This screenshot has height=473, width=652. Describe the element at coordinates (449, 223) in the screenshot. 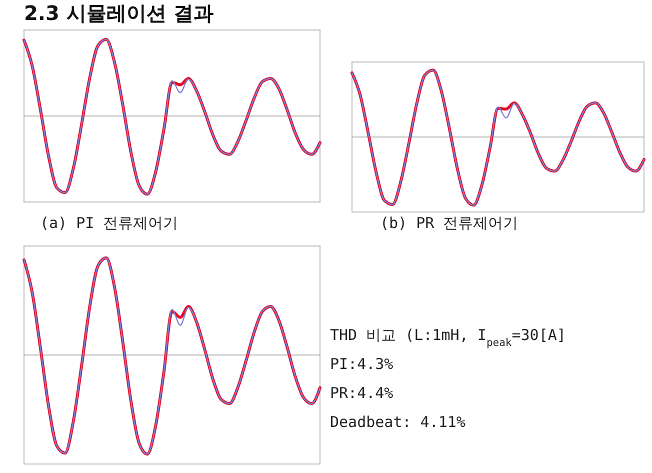

I see `text: (b) PR 전류제어기` at that location.